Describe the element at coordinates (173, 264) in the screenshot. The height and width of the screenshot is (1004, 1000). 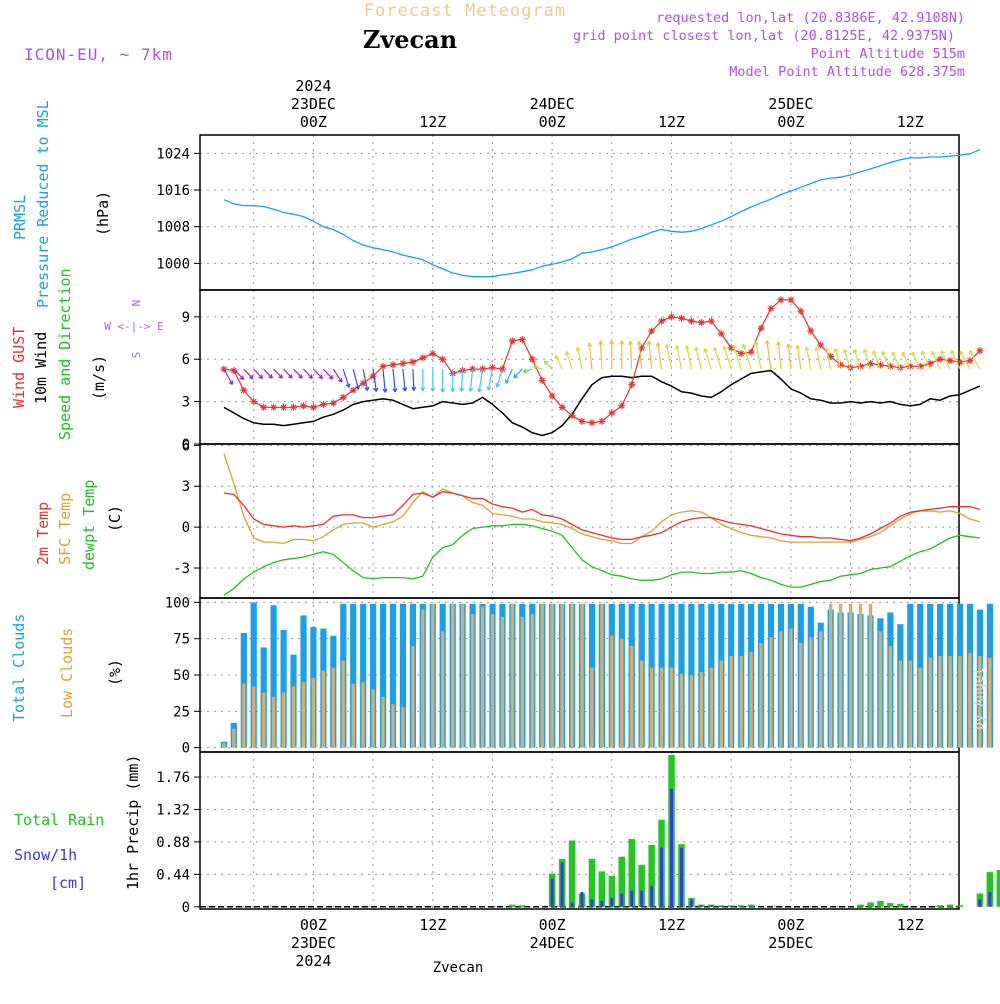
I see `pressure-tick-label: 1000` at that location.